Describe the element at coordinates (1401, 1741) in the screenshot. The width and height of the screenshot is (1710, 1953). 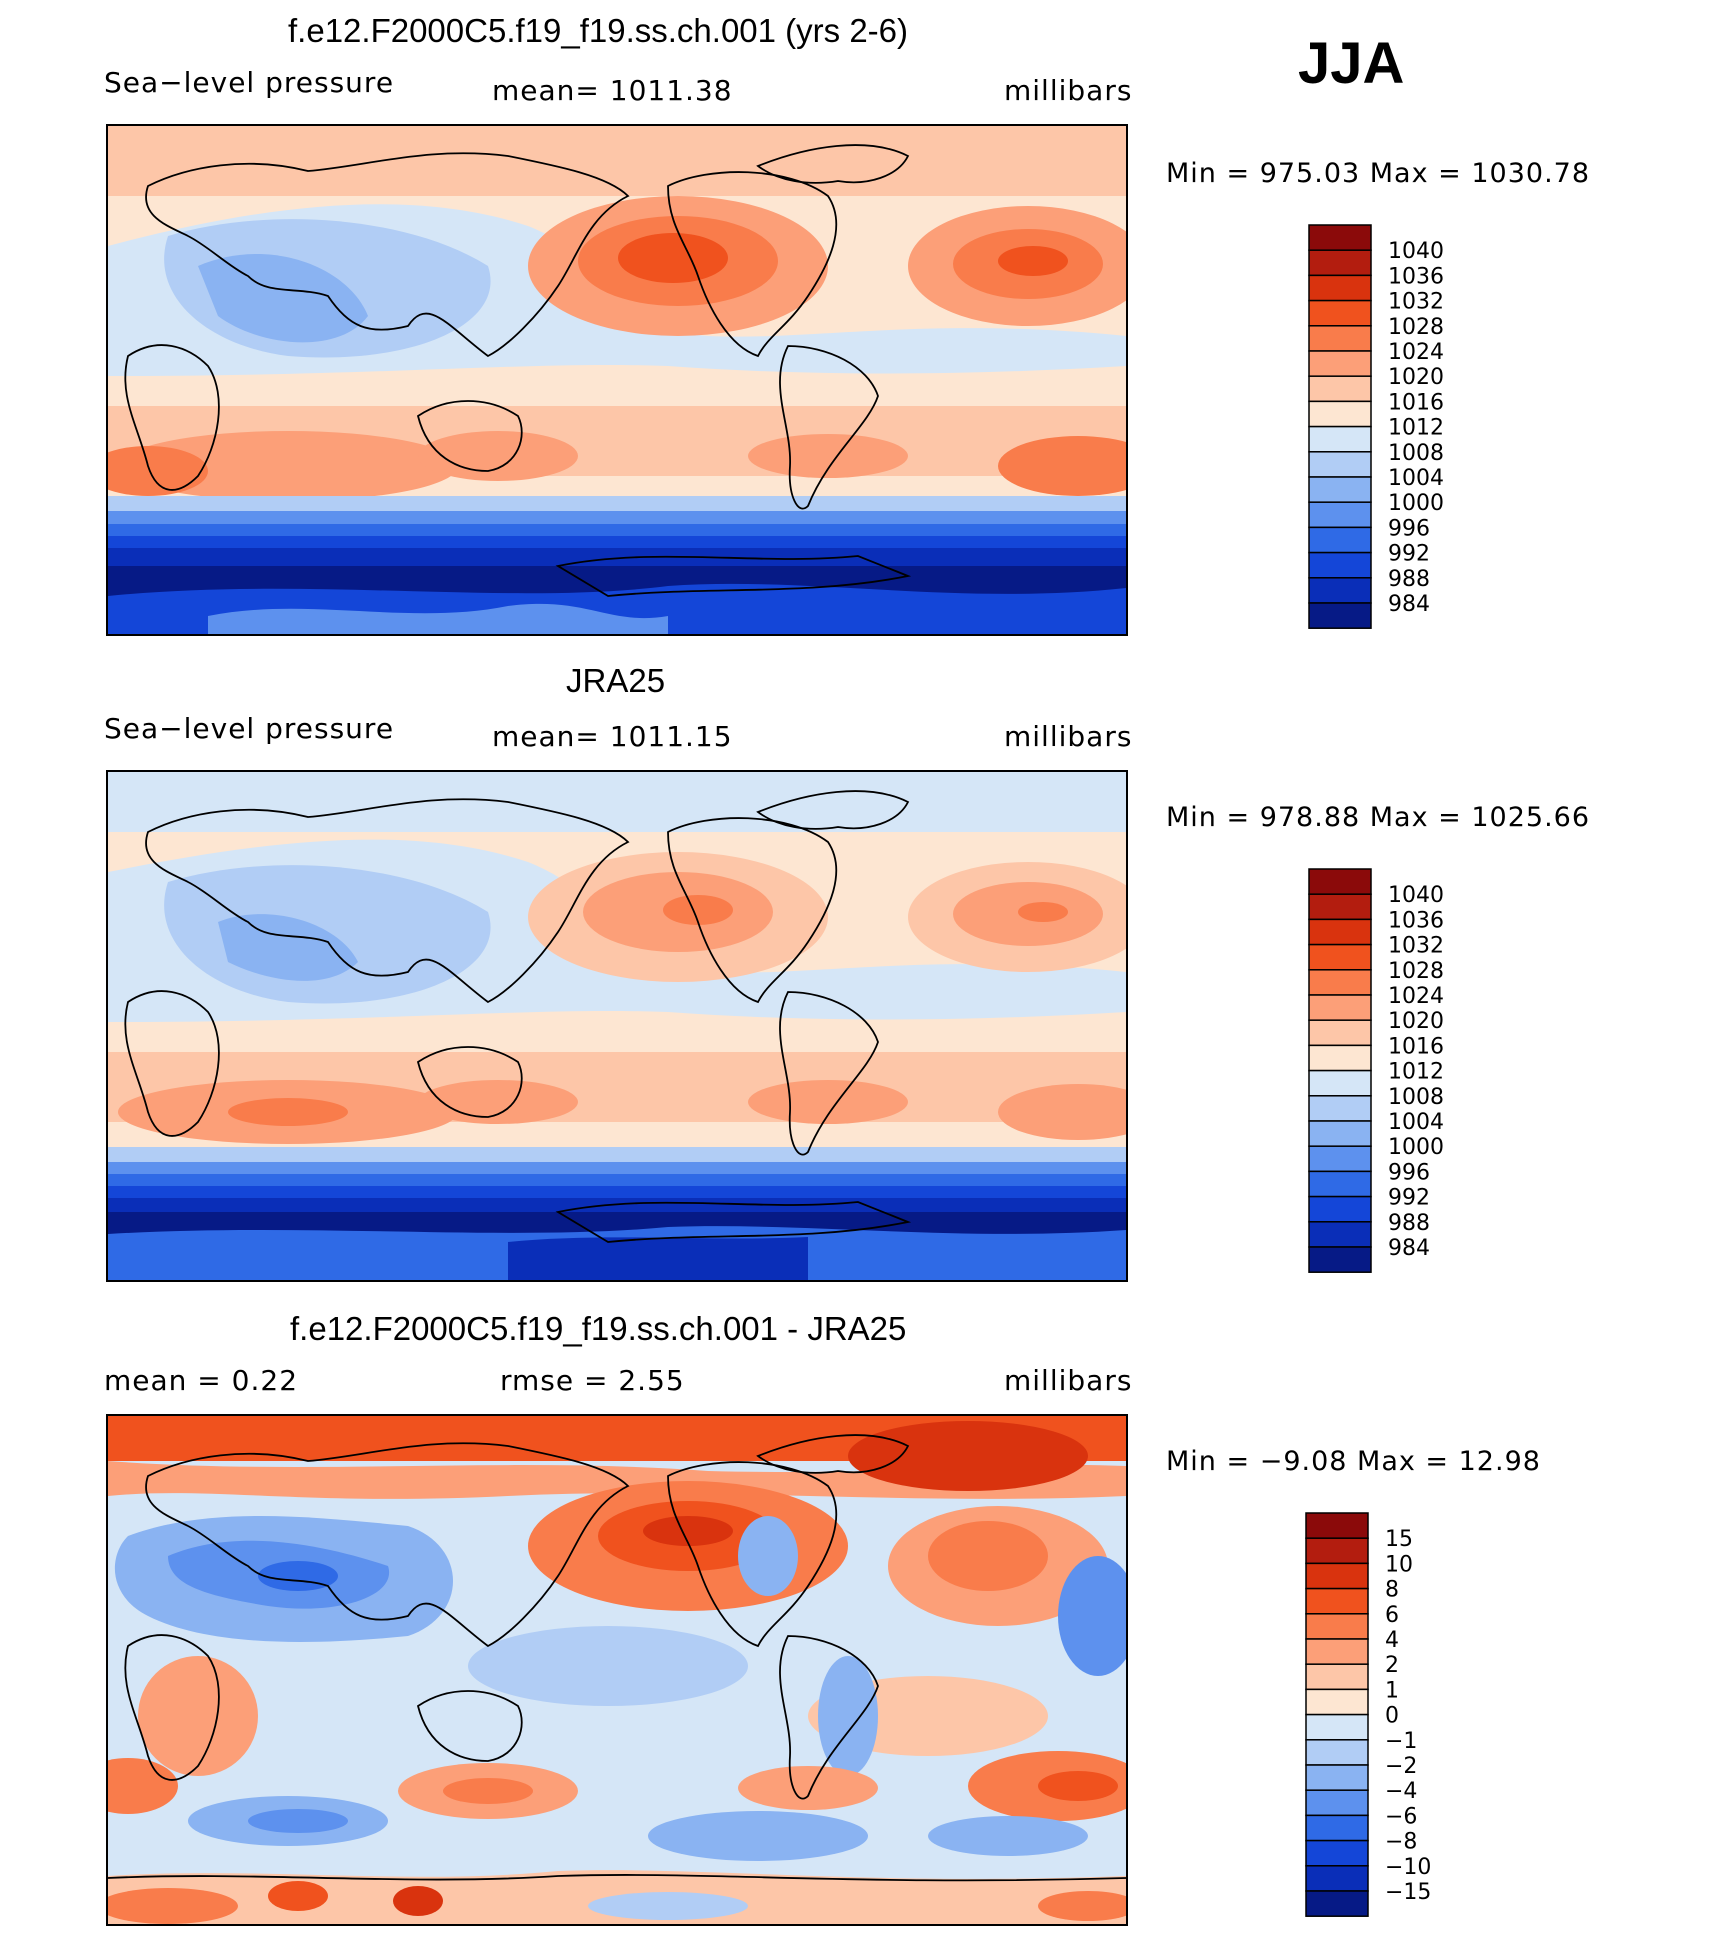
I see `colorbar-tick-label: −1` at that location.